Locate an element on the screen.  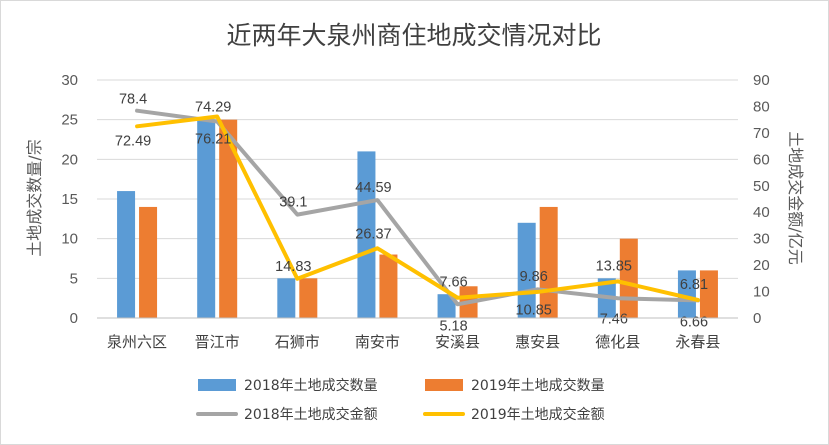
data-label-0-3: 44.59 is located at coordinates (373, 188).